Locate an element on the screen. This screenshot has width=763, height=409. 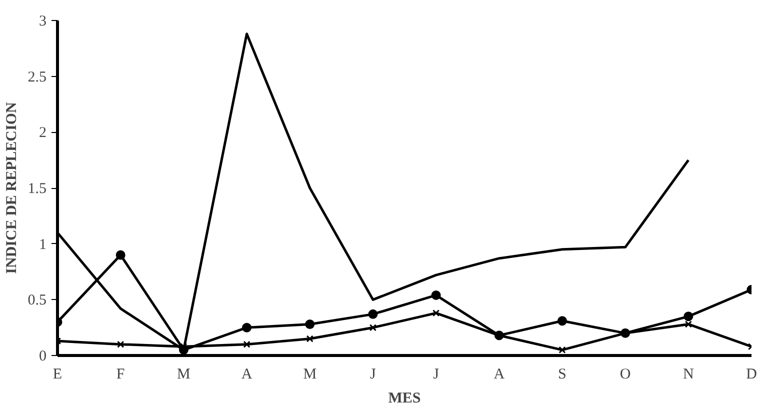
y-tick-label: 0.5 is located at coordinates (37, 300).